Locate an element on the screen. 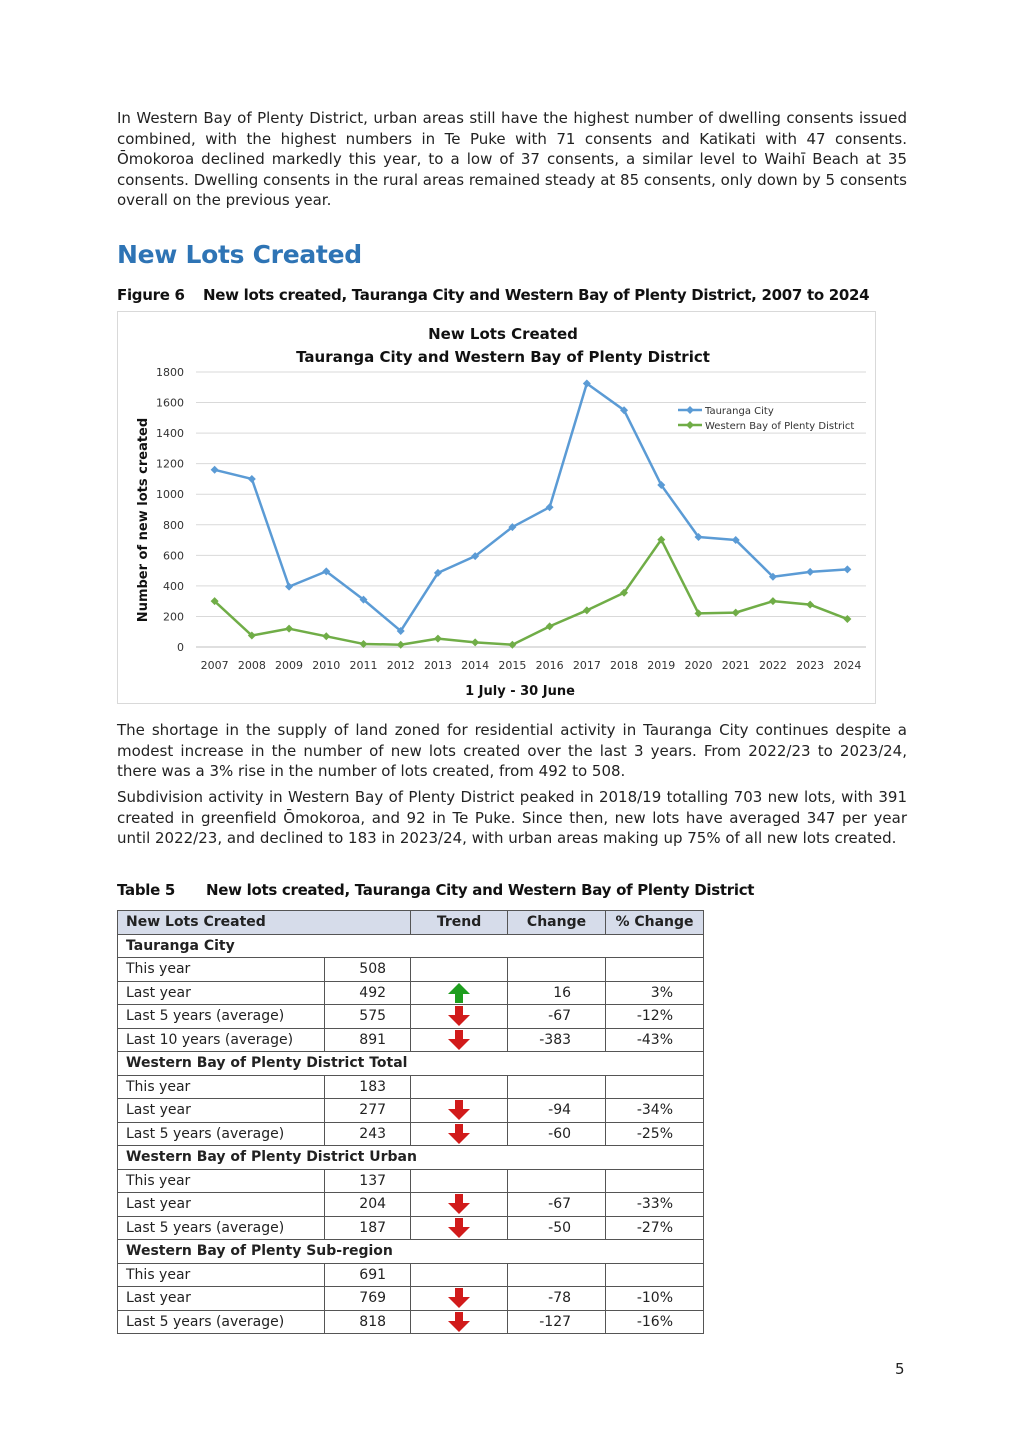 The image size is (1024, 1448). row-label: This year is located at coordinates (221, 1274).